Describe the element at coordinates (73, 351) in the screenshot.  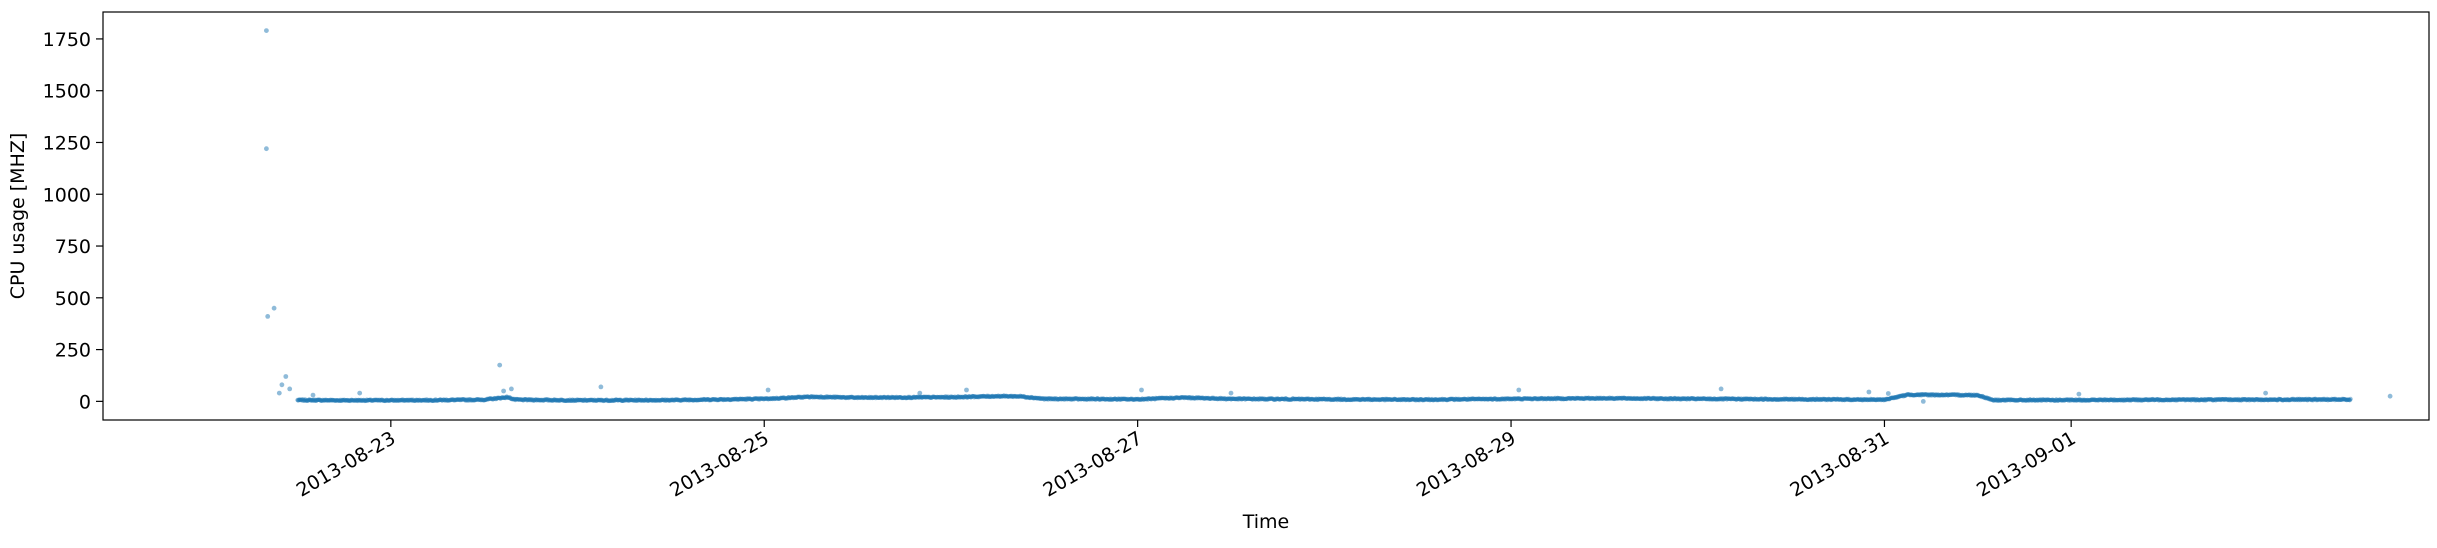
I see `y-tick-label: 250` at that location.